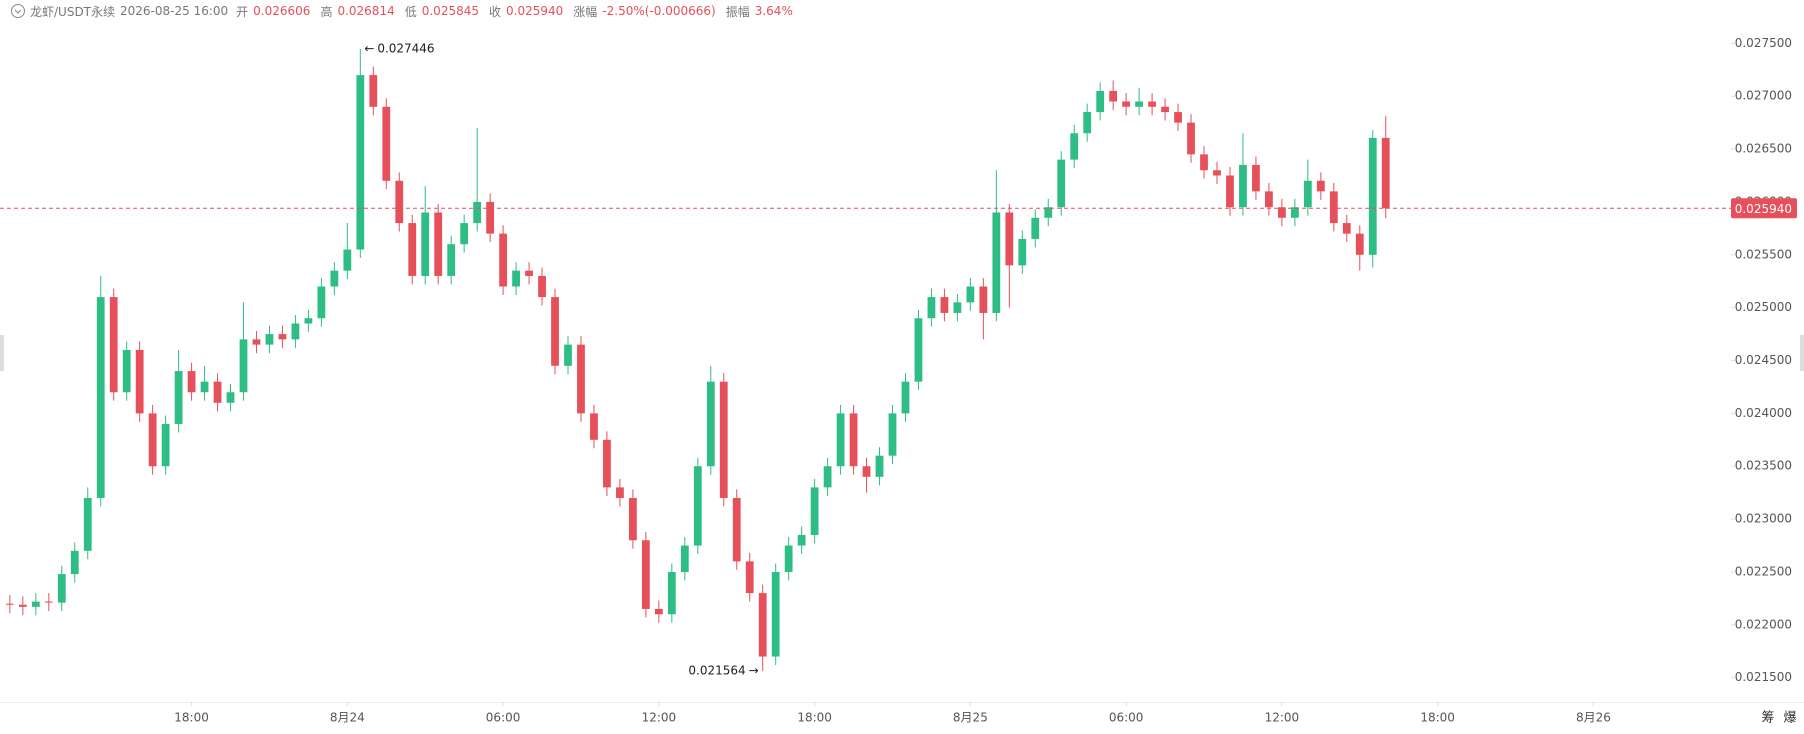  I want to click on x-tick-label: 06:00, so click(503, 718).